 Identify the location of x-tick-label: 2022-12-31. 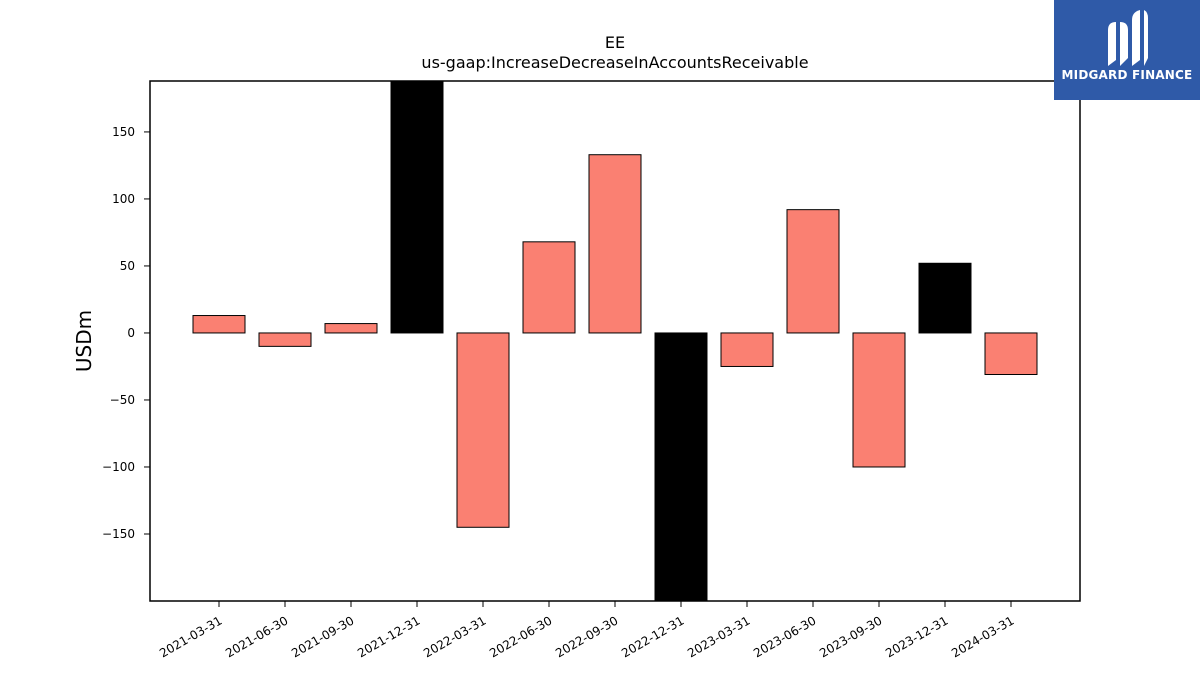
(652, 636).